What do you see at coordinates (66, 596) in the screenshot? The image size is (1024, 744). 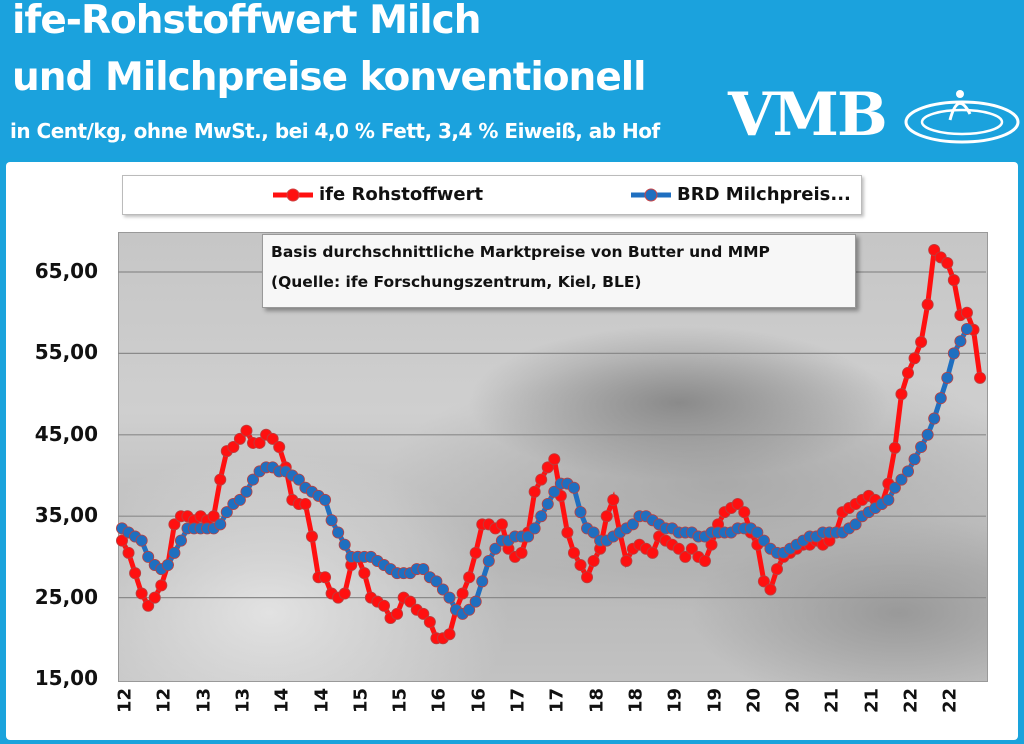 I see `y-tick-label: 25,00` at bounding box center [66, 596].